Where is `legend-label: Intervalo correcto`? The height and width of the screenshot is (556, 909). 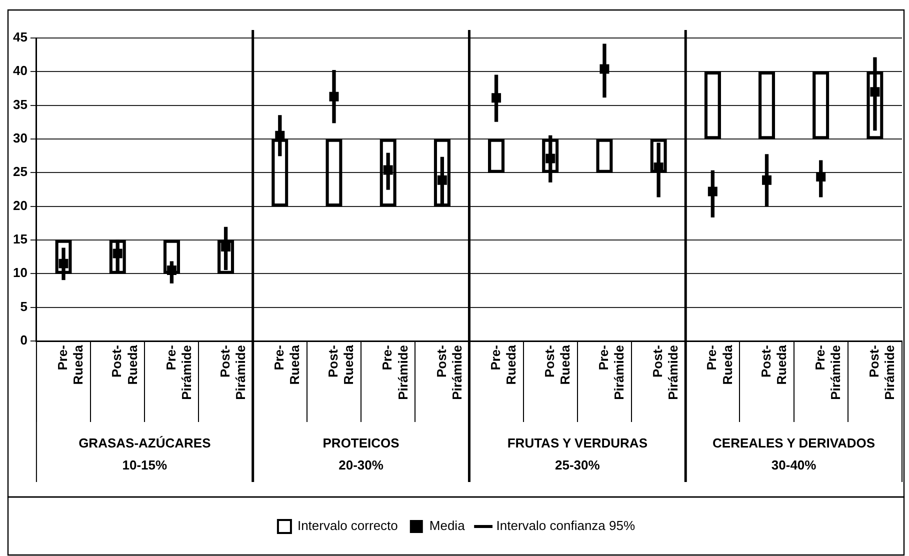
legend-label: Intervalo correcto is located at coordinates (347, 526).